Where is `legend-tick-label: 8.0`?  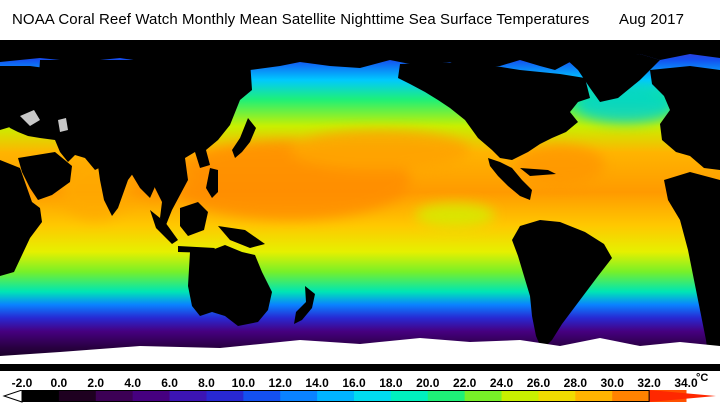 legend-tick-label: 8.0 is located at coordinates (206, 383).